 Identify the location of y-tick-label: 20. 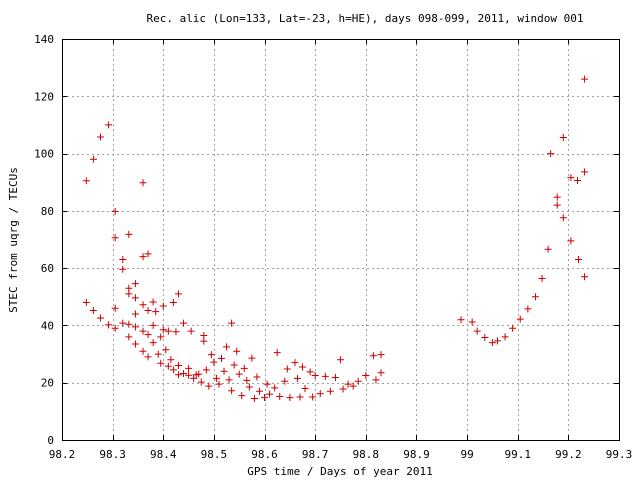
(47, 383).